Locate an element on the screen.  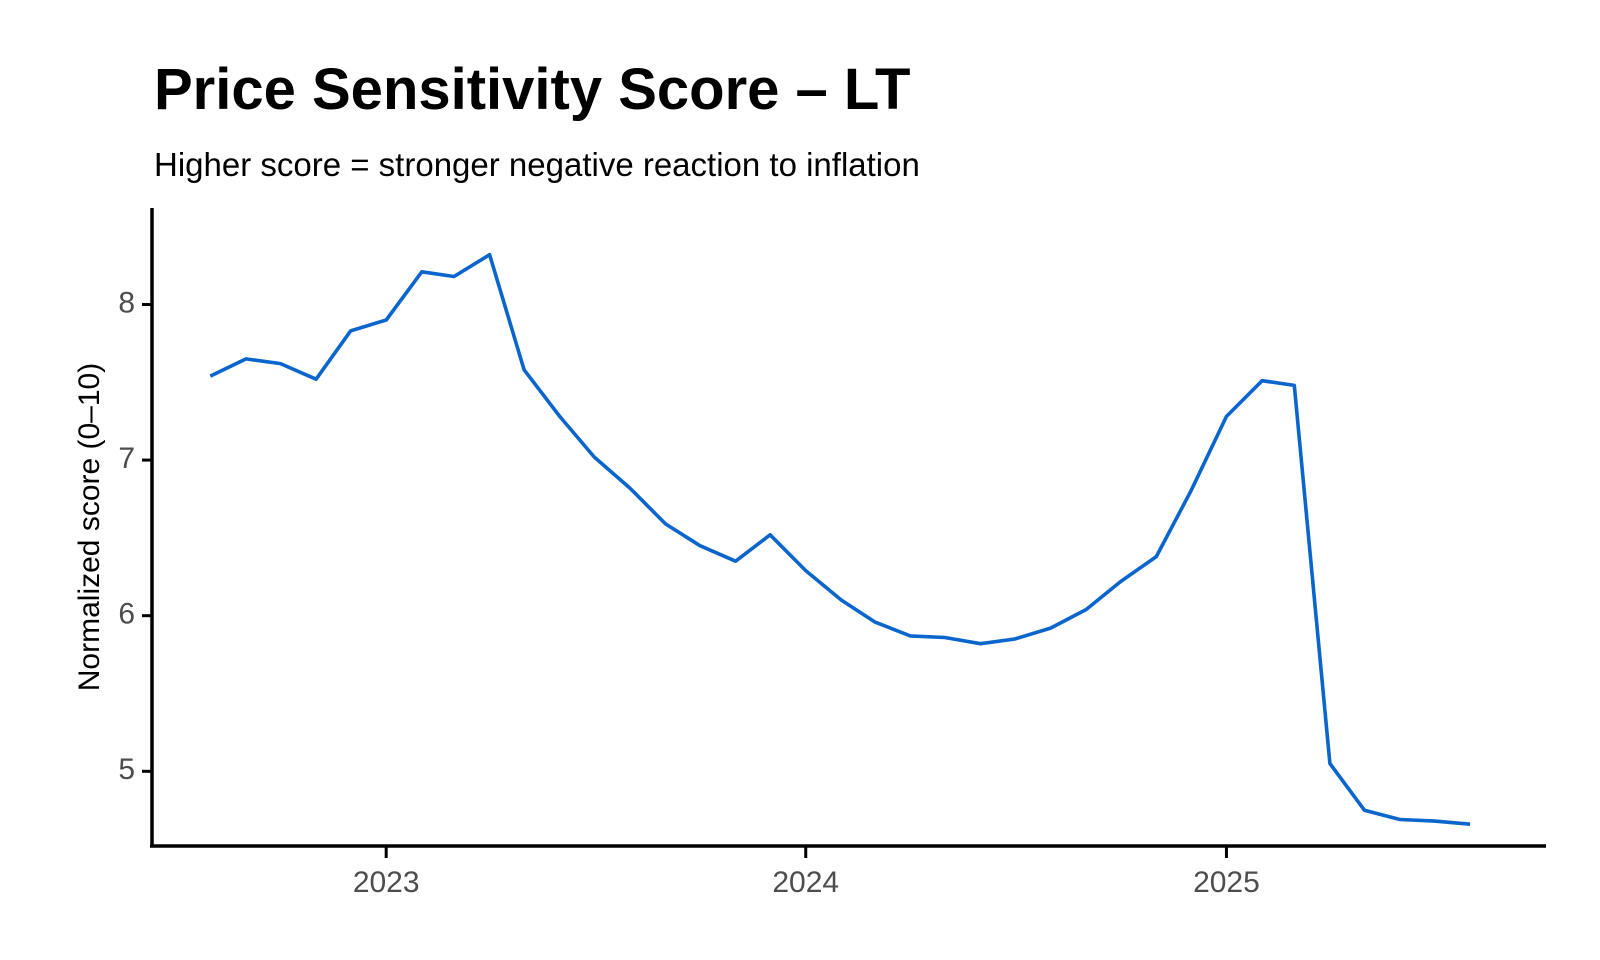
y-tick-label: 5 is located at coordinates (126, 769).